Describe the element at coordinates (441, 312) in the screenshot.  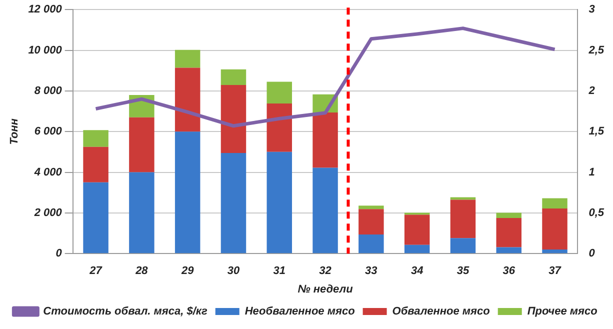
I see `legend-label: Обваленное мясо` at that location.